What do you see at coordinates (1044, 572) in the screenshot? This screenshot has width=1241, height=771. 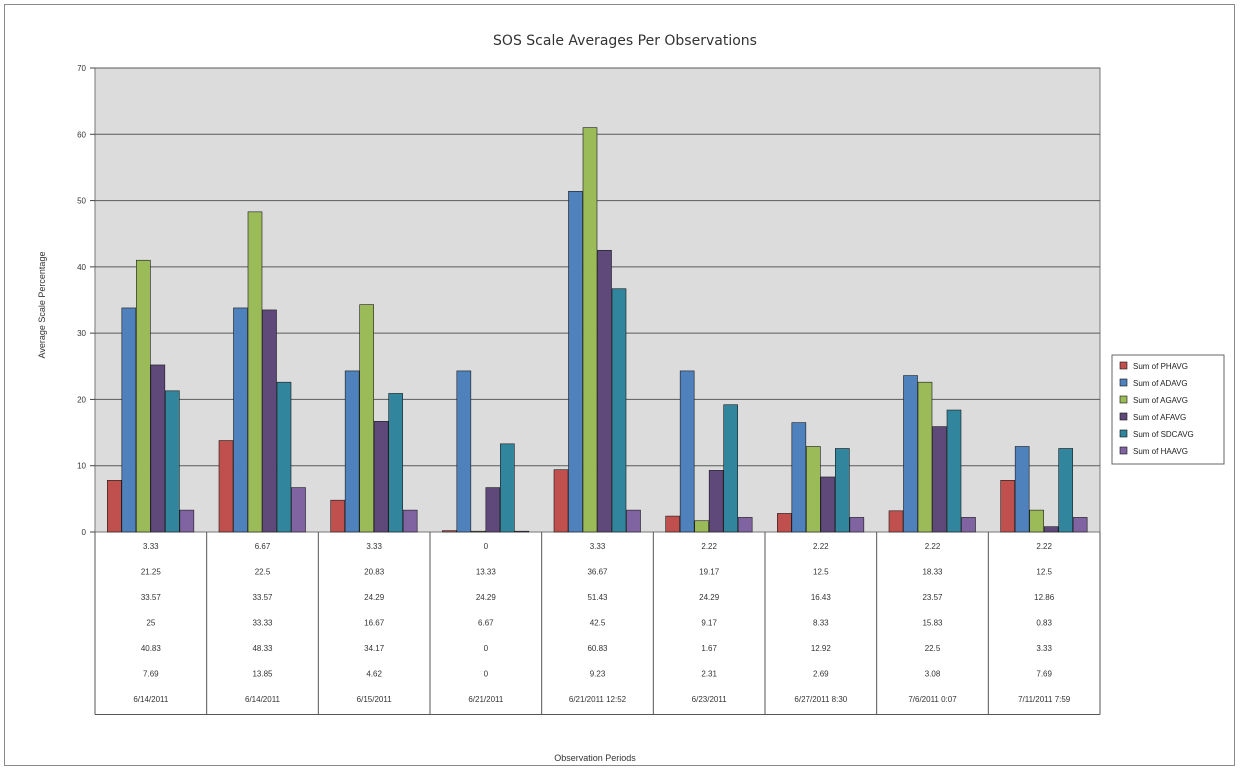 I see `table-cell-r2-c9: 12.5` at bounding box center [1044, 572].